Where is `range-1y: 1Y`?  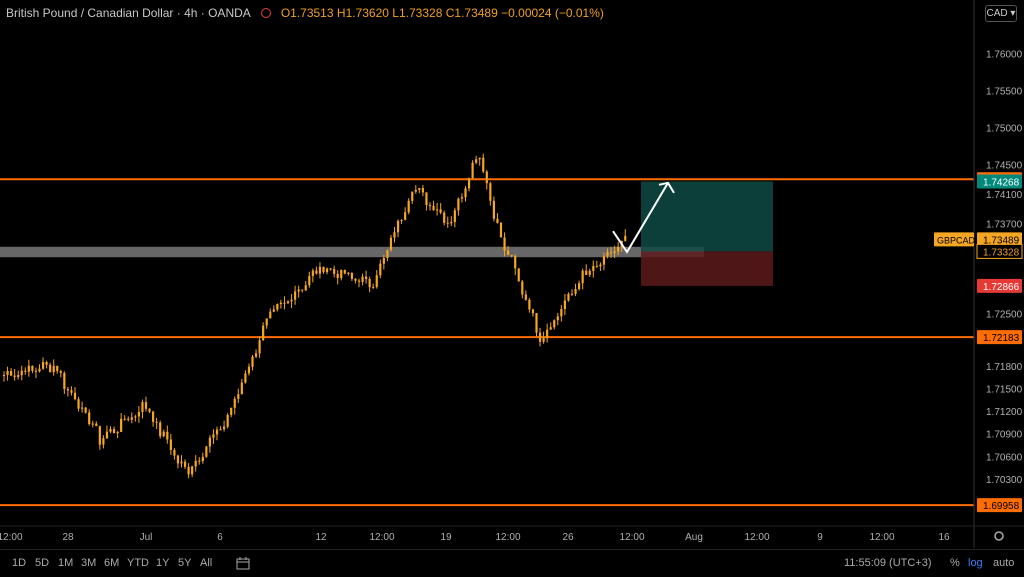
range-1y: 1Y is located at coordinates (163, 563).